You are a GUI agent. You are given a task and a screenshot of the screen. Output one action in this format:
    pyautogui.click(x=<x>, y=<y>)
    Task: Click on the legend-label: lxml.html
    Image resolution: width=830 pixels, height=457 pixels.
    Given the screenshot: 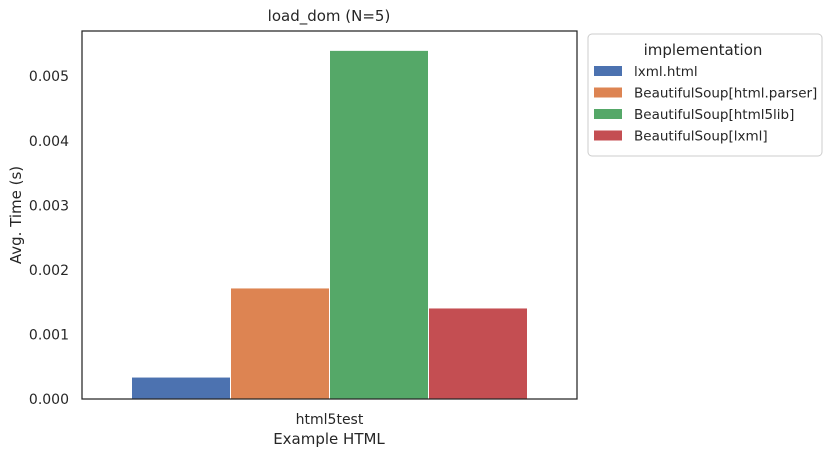 What is the action you would take?
    pyautogui.click(x=666, y=72)
    